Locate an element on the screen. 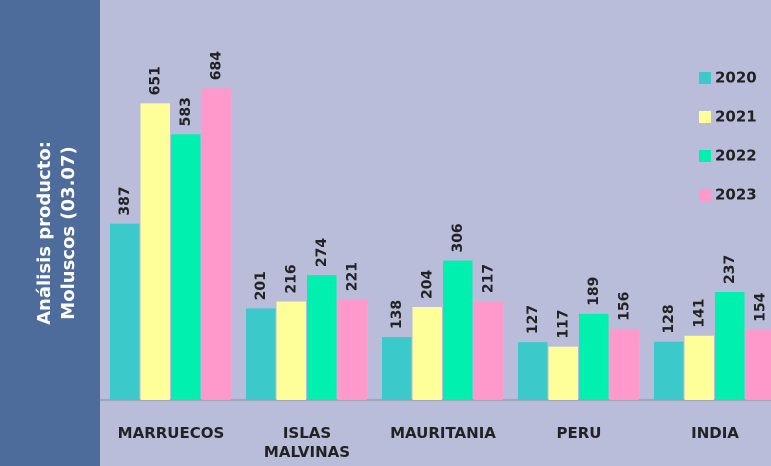 The height and width of the screenshot is (466, 771). data-label: 306 is located at coordinates (458, 237).